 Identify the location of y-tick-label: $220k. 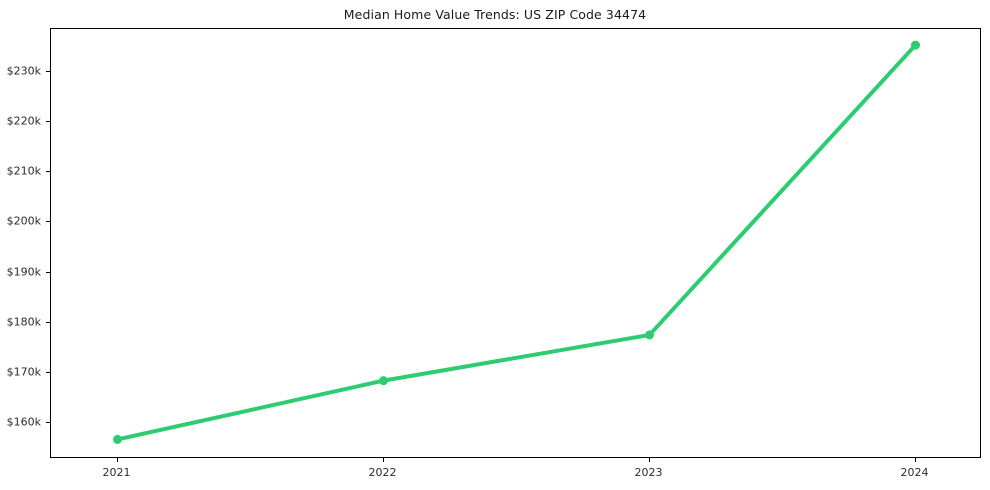
(23, 121).